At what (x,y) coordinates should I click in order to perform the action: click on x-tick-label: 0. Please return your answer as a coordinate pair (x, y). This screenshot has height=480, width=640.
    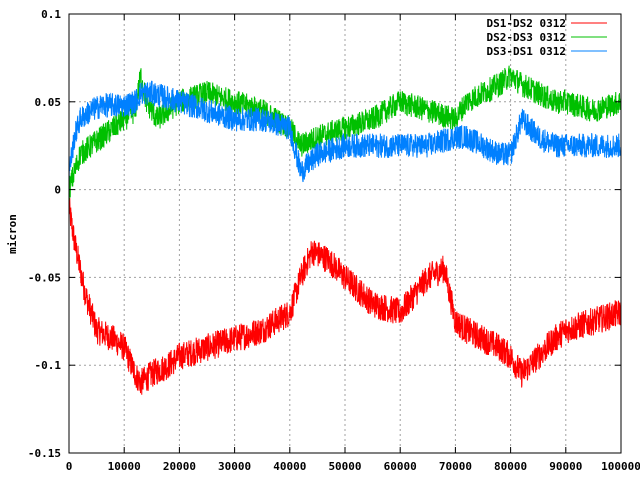
    Looking at the image, I should click on (69, 466).